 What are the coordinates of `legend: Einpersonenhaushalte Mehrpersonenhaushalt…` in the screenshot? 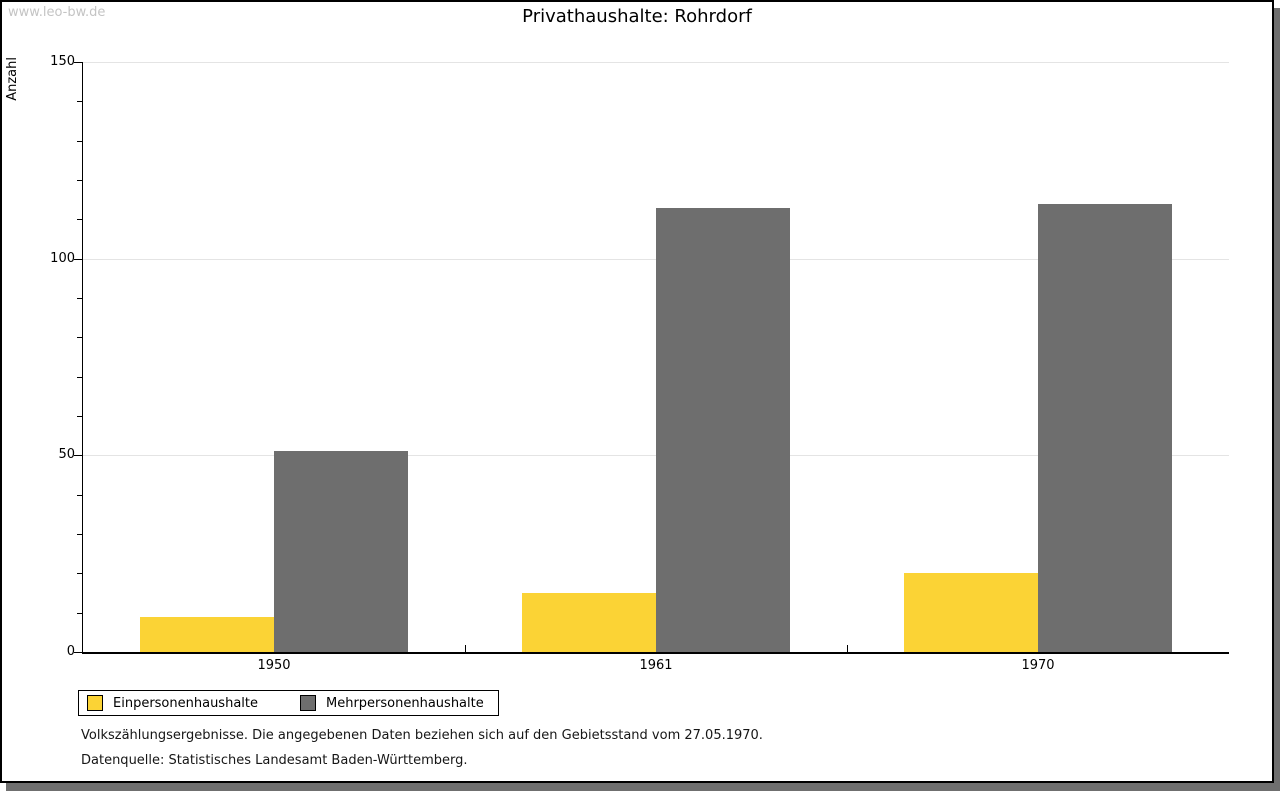 It's located at (288, 703).